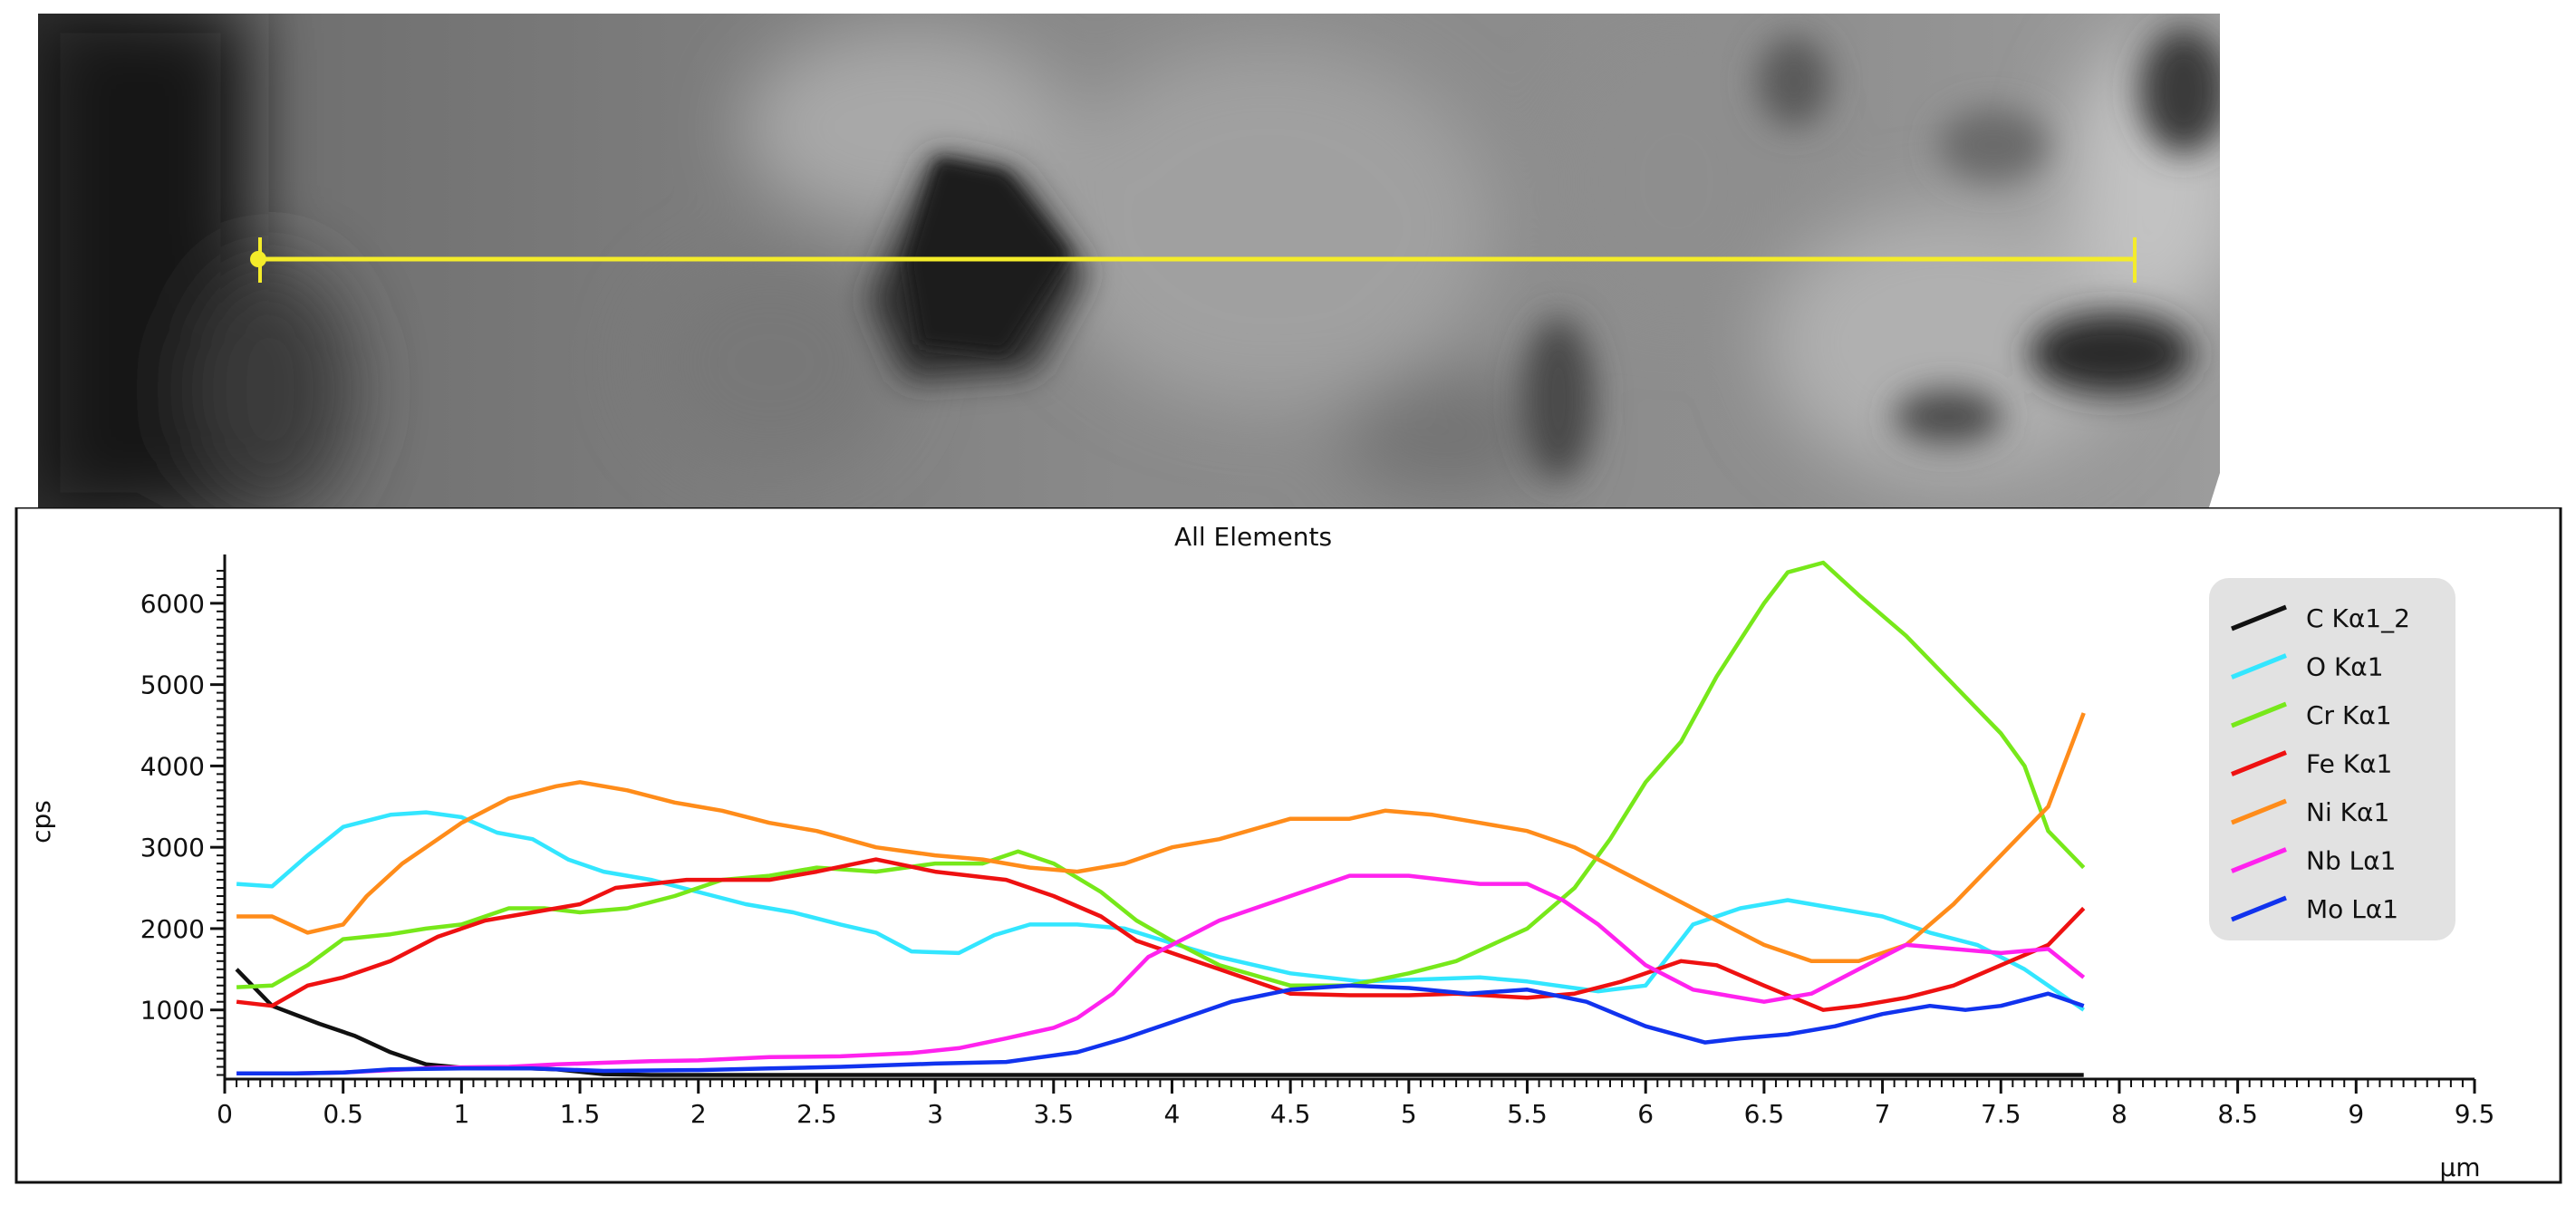  What do you see at coordinates (816, 1114) in the screenshot?
I see `x-tick-label: 2.5` at bounding box center [816, 1114].